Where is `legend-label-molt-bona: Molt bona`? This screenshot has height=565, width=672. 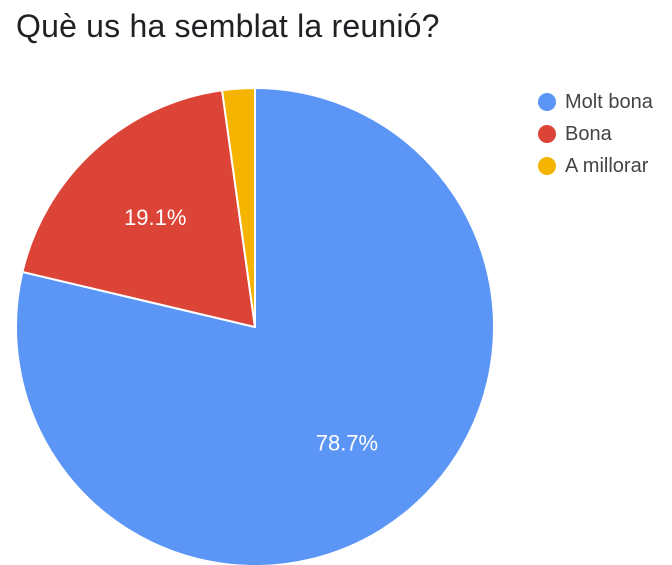
legend-label-molt-bona: Molt bona is located at coordinates (609, 101).